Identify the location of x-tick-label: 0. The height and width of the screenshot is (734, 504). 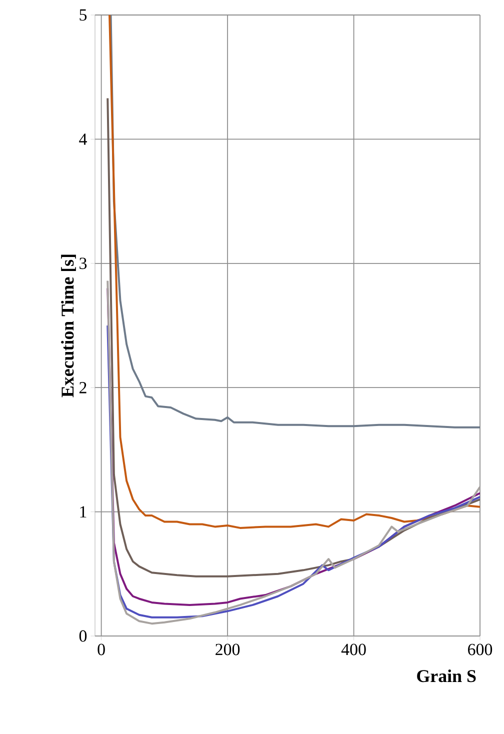
(101, 650).